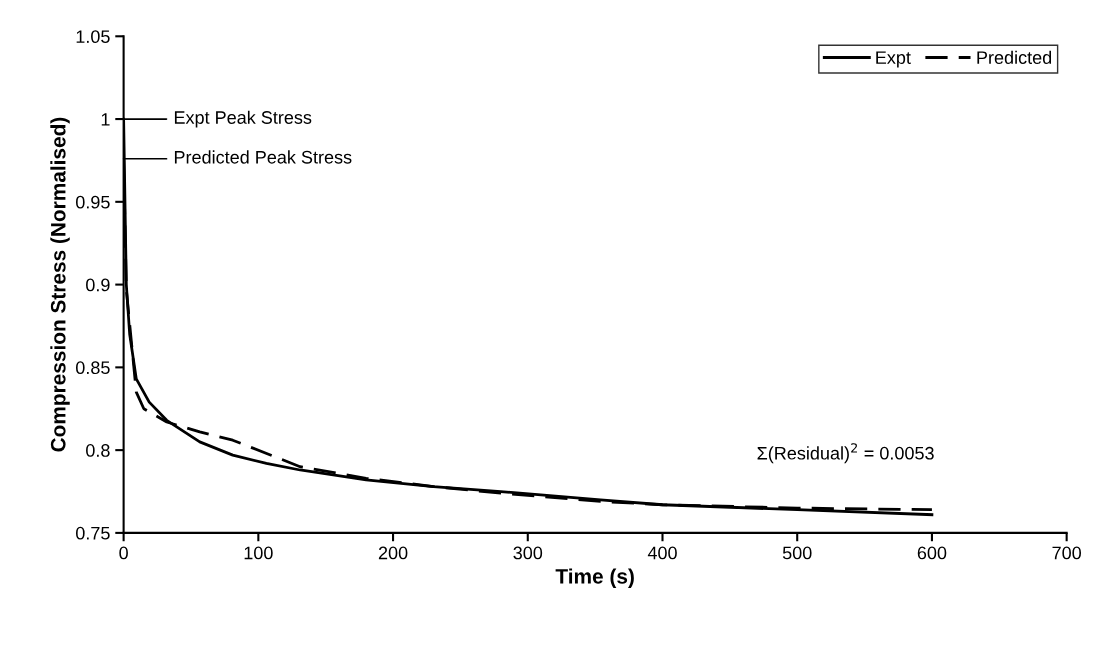 The width and height of the screenshot is (1094, 672). Describe the element at coordinates (93, 368) in the screenshot. I see `y-tick-label: 0.85` at that location.